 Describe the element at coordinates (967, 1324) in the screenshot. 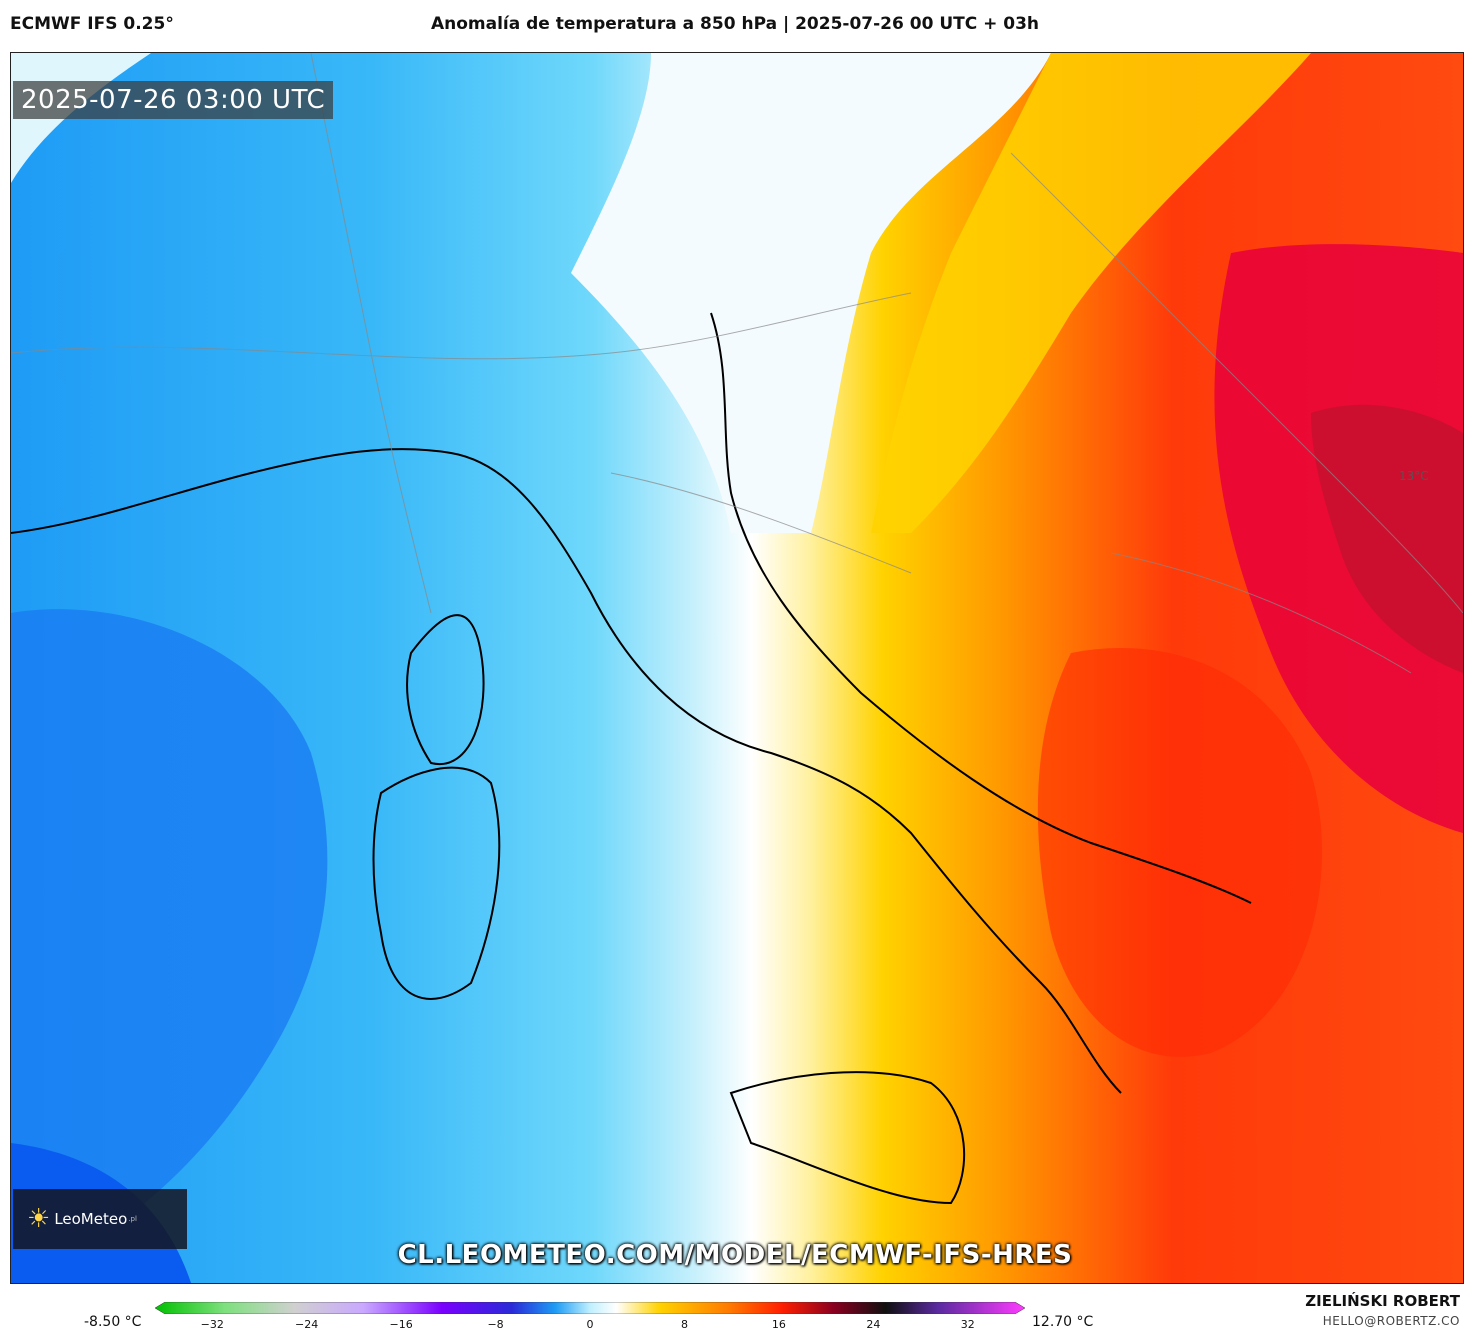

I see `colorbar-tick: 32` at that location.